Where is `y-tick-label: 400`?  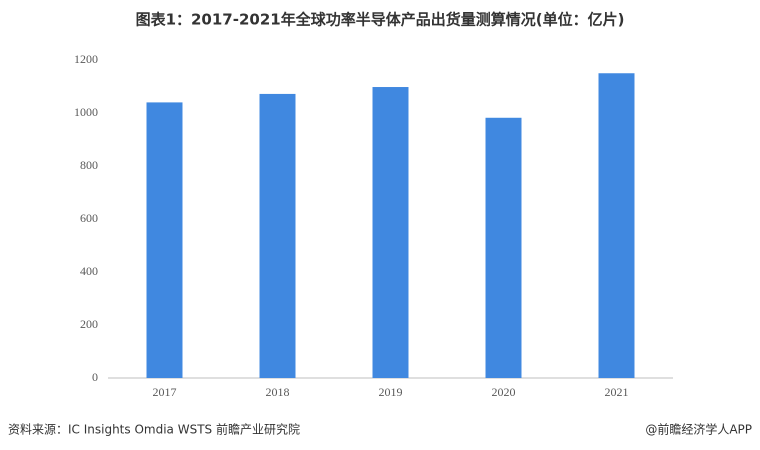
y-tick-label: 400 is located at coordinates (89, 271).